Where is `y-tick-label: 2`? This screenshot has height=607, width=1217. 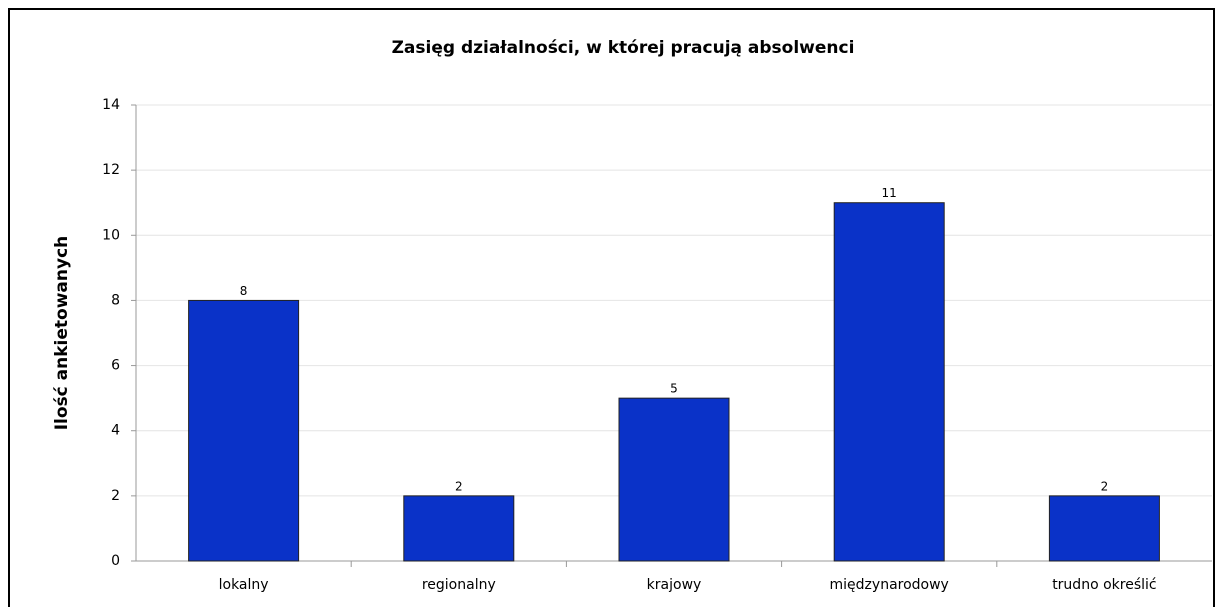 y-tick-label: 2 is located at coordinates (115, 496).